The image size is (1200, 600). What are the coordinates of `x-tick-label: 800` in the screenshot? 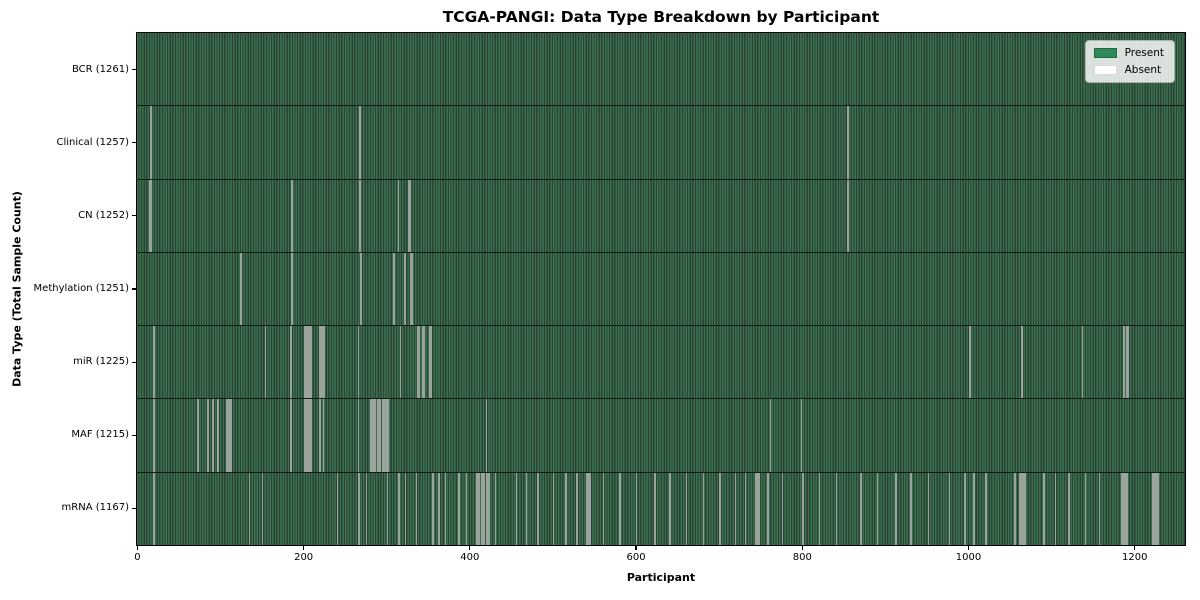 It's located at (802, 557).